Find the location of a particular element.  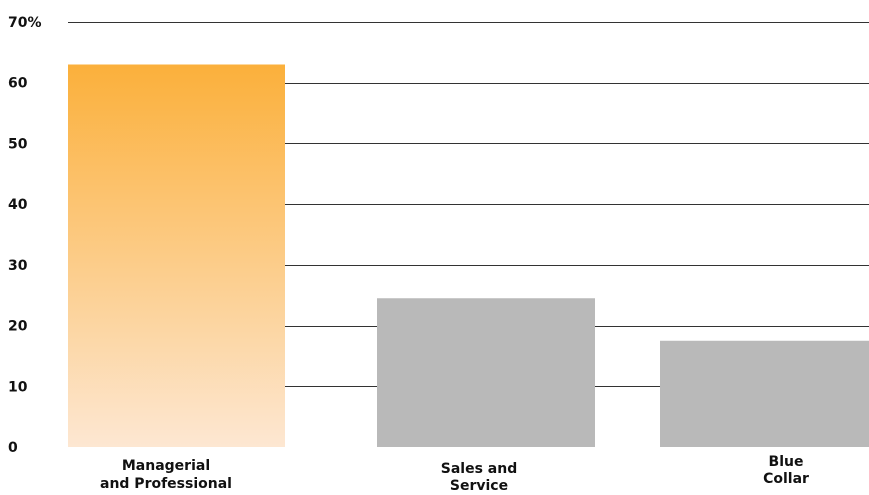

category-label: Sales and Service is located at coordinates (479, 477).